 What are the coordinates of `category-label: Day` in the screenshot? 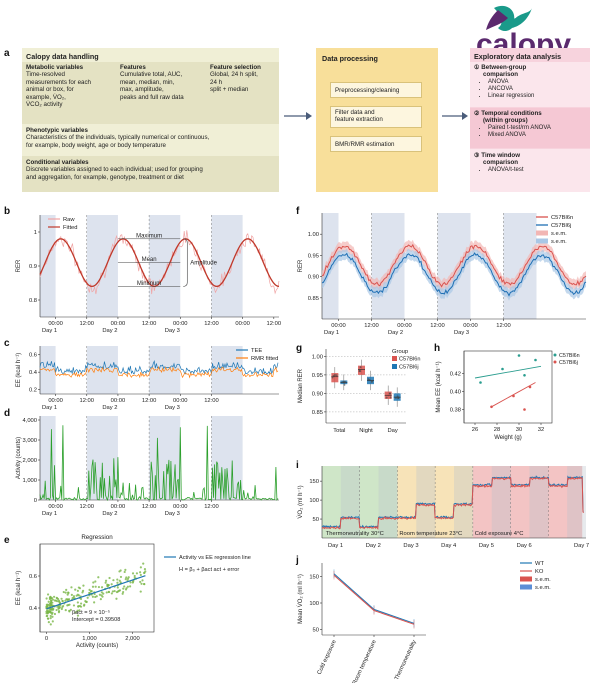 It's located at (393, 431).